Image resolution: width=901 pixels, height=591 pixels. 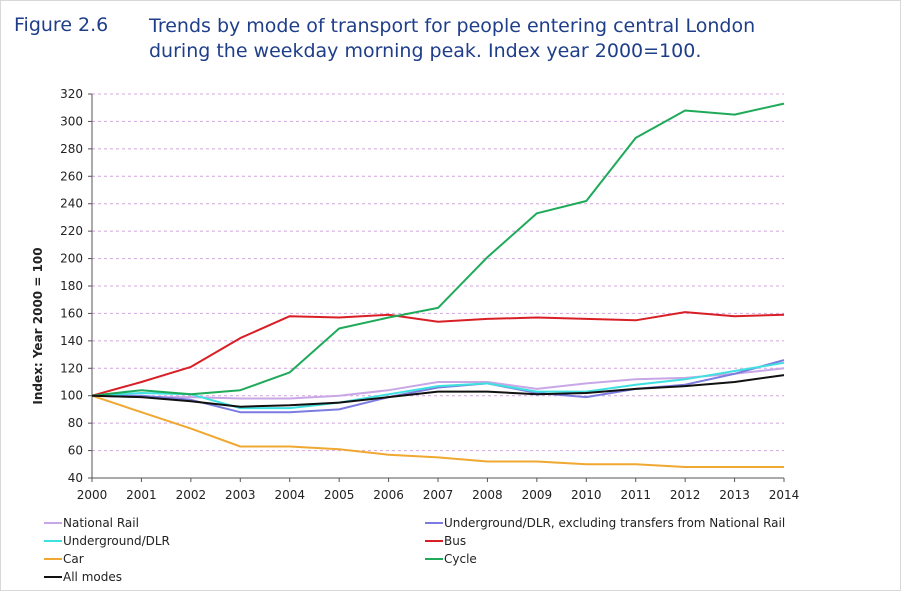 I want to click on x-tick-label: 2002, so click(x=191, y=495).